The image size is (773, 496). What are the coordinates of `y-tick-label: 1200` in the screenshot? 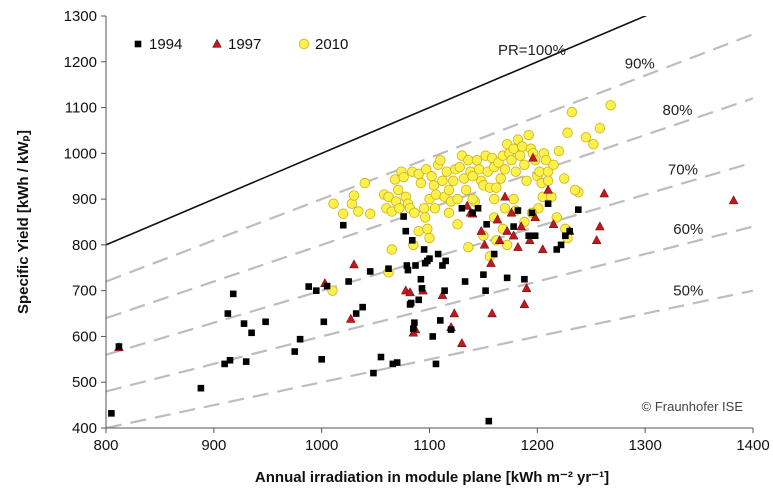 It's located at (80, 62).